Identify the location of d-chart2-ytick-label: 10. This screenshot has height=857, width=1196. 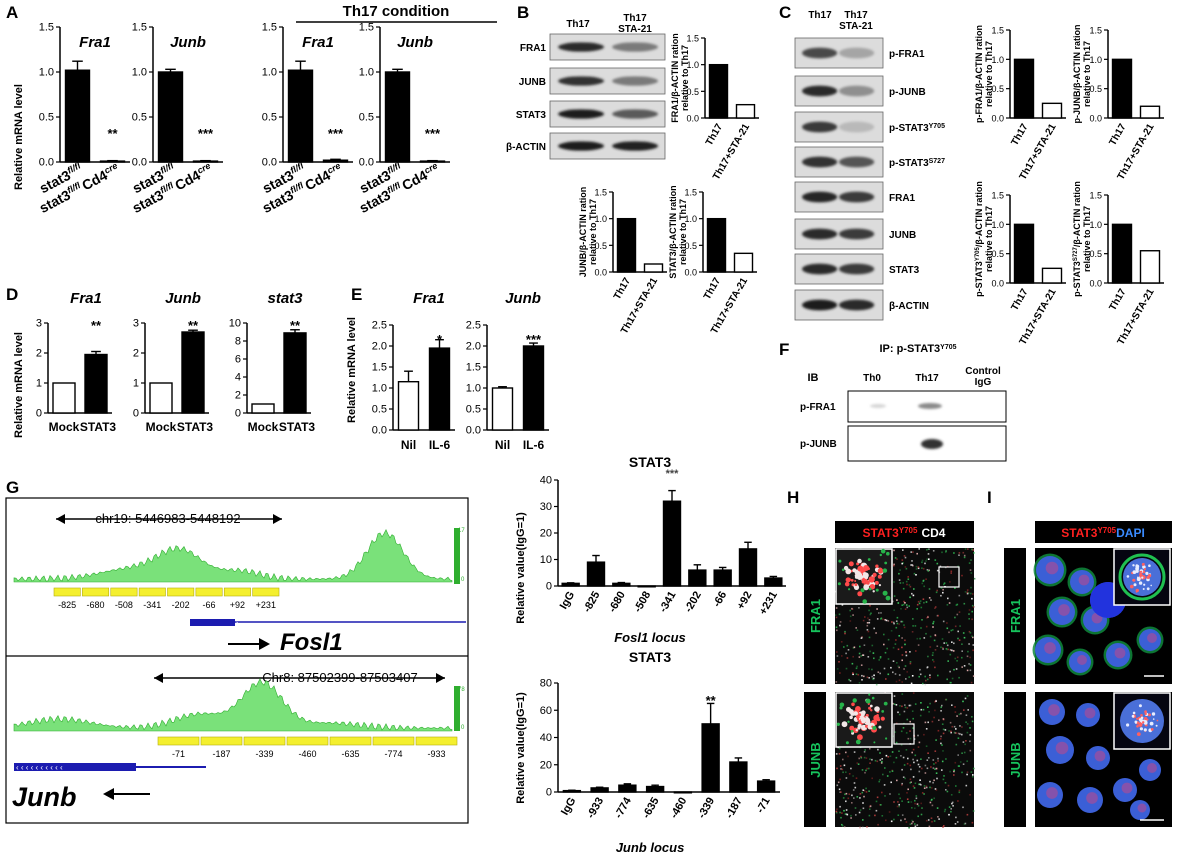
(235, 324).